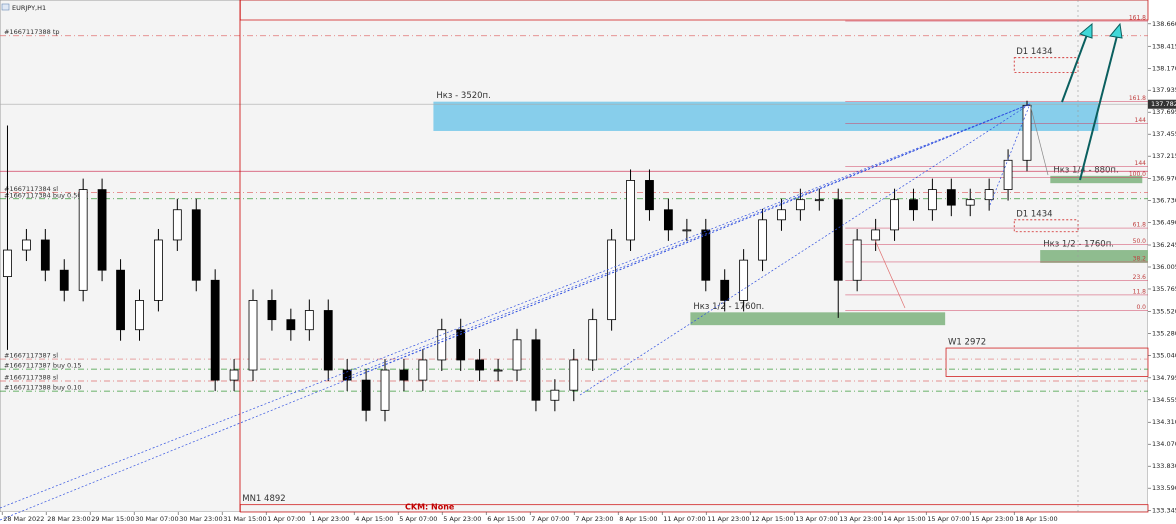 This screenshot has width=1176, height=524. What do you see at coordinates (1164, 112) in the screenshot?
I see `y-tick-label: 137.695` at bounding box center [1164, 112].